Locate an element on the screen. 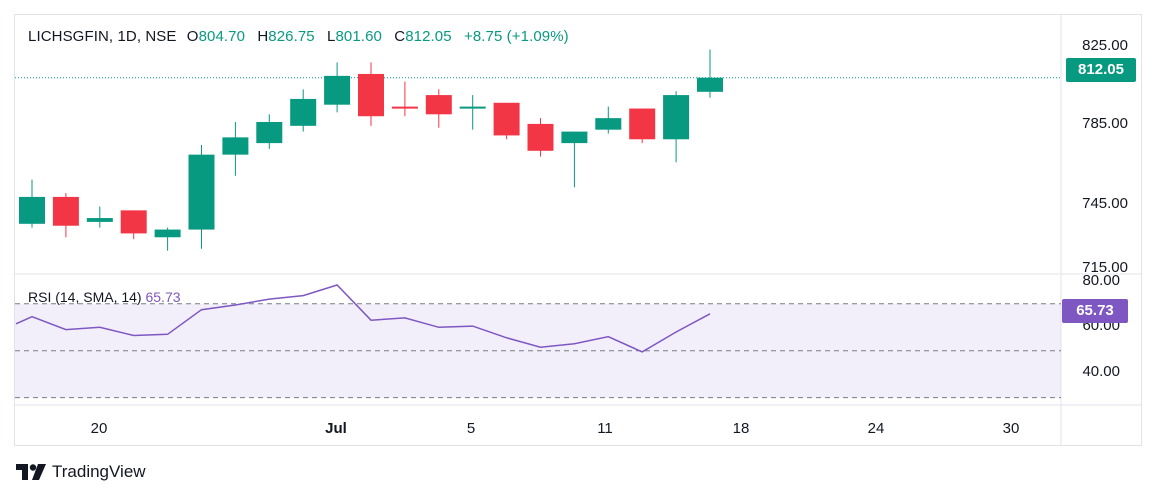 The image size is (1158, 500). rsi-label: RSI (14, SMA, 14) is located at coordinates (85, 297).